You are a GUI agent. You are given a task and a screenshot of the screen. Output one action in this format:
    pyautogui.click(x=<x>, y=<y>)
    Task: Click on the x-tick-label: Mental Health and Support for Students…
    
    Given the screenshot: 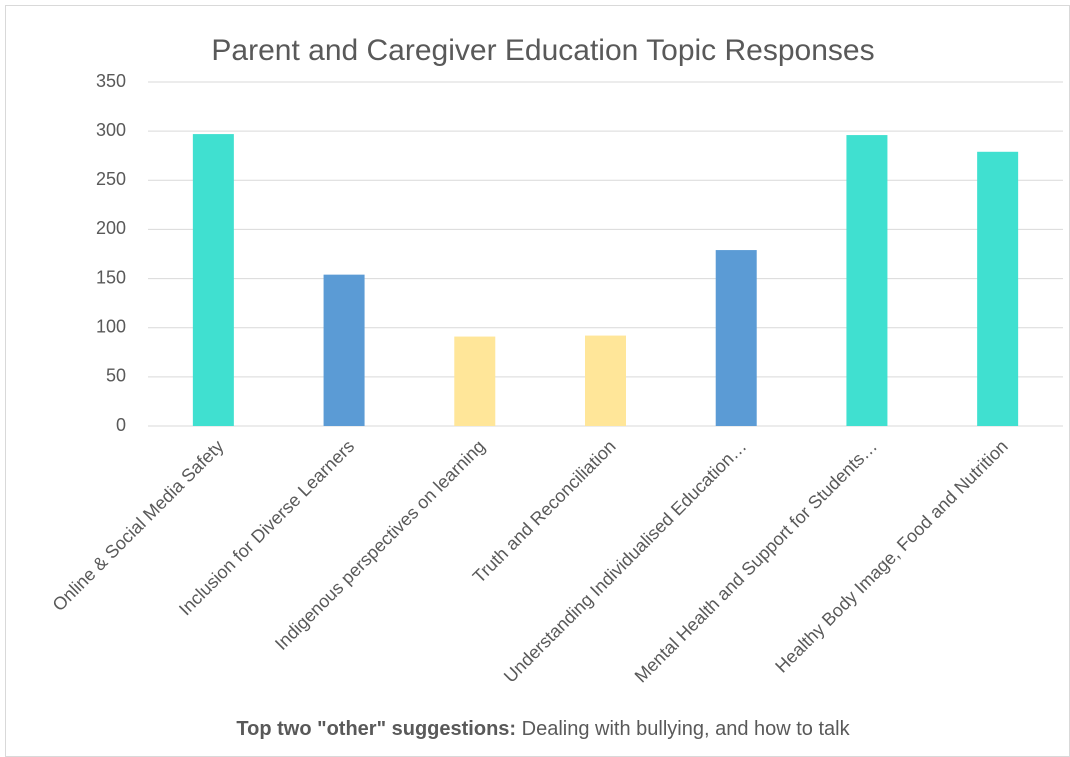 What is the action you would take?
    pyautogui.click(x=756, y=561)
    